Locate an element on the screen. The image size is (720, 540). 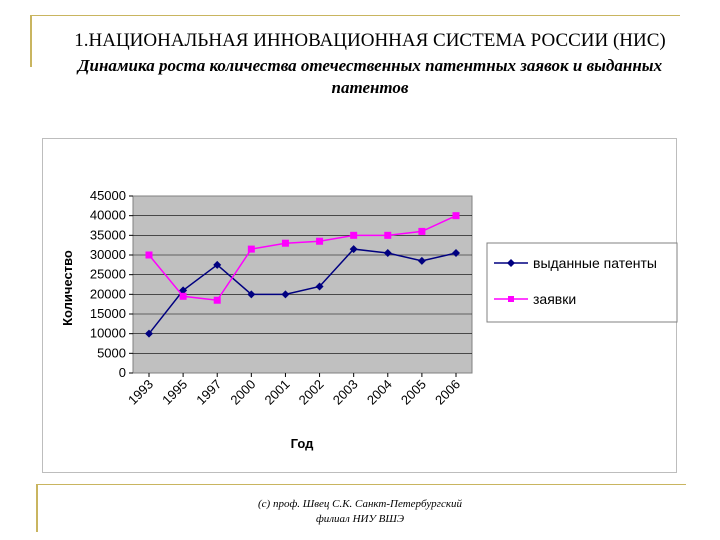
x-tick-label: 2002 is located at coordinates (311, 392).